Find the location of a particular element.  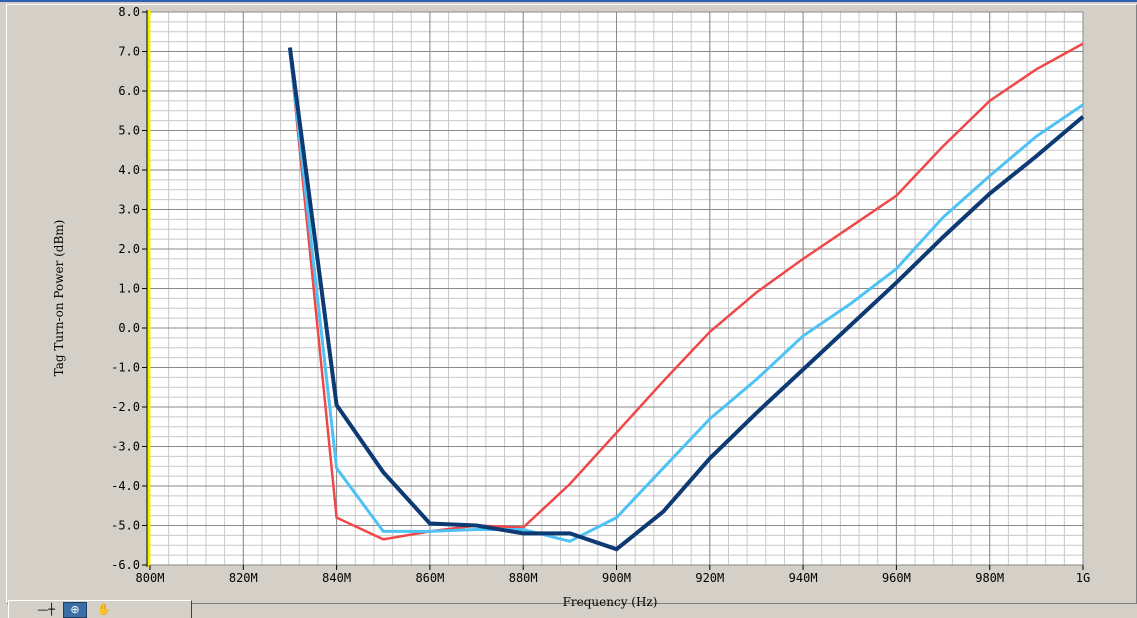

y-axis-title: Tag Turn-on Power (dBm) is located at coordinates (59, 298).